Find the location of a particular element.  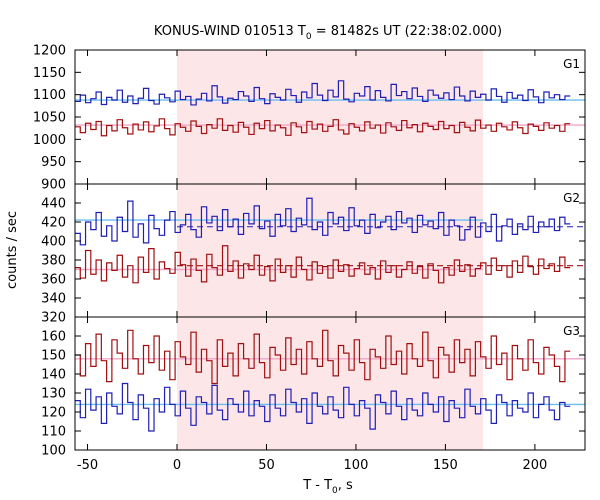

panel-G2-ytick-label: 320 is located at coordinates (53, 318).